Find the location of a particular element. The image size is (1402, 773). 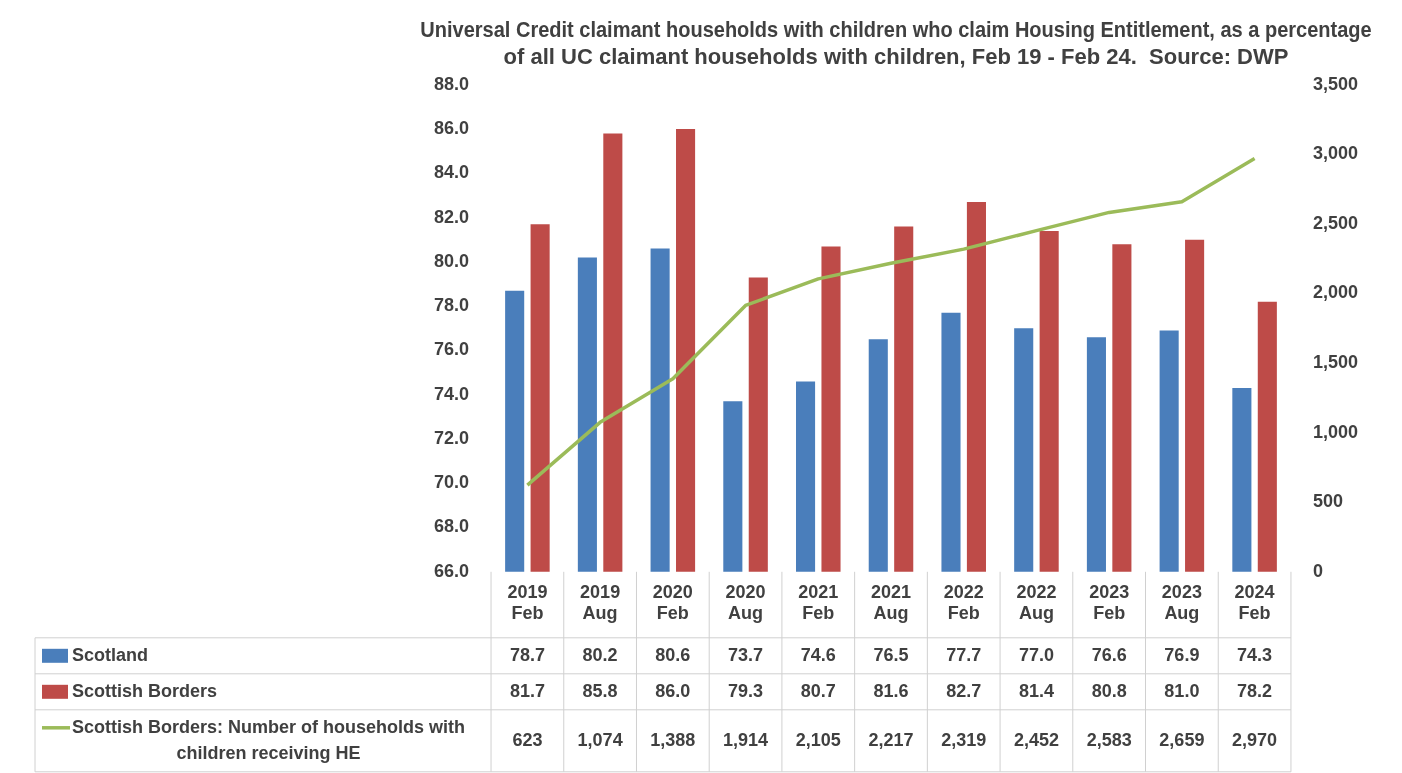

y2-tick-label: 500 is located at coordinates (1327, 501).